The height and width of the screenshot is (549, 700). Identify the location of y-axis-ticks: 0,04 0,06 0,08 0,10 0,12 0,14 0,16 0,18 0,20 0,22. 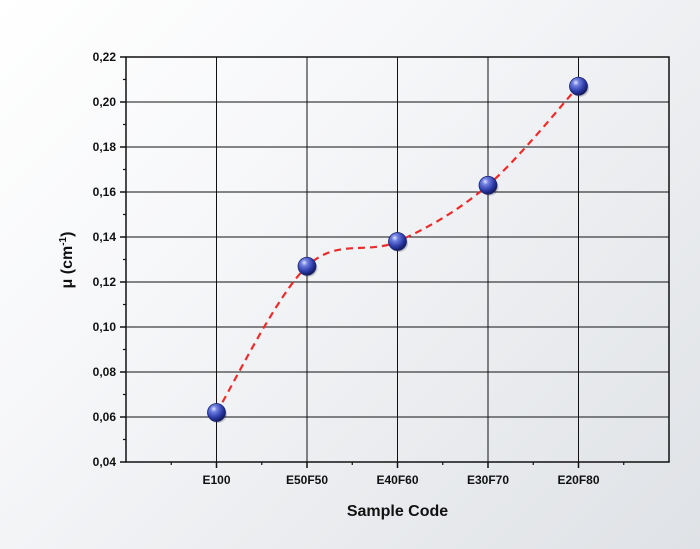
(109, 259).